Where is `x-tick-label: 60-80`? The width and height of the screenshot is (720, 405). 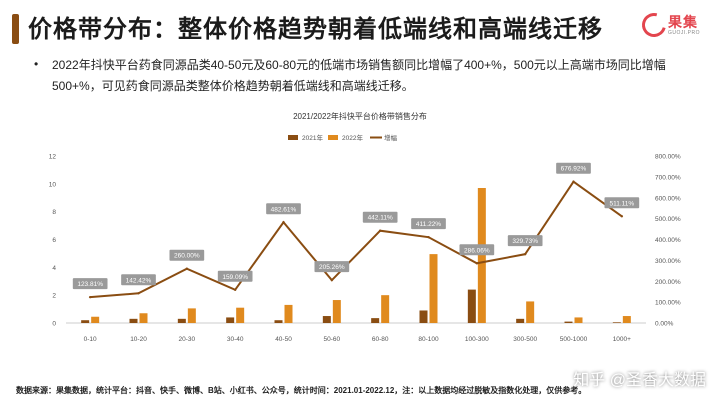
x-tick-label: 60-80 is located at coordinates (380, 339).